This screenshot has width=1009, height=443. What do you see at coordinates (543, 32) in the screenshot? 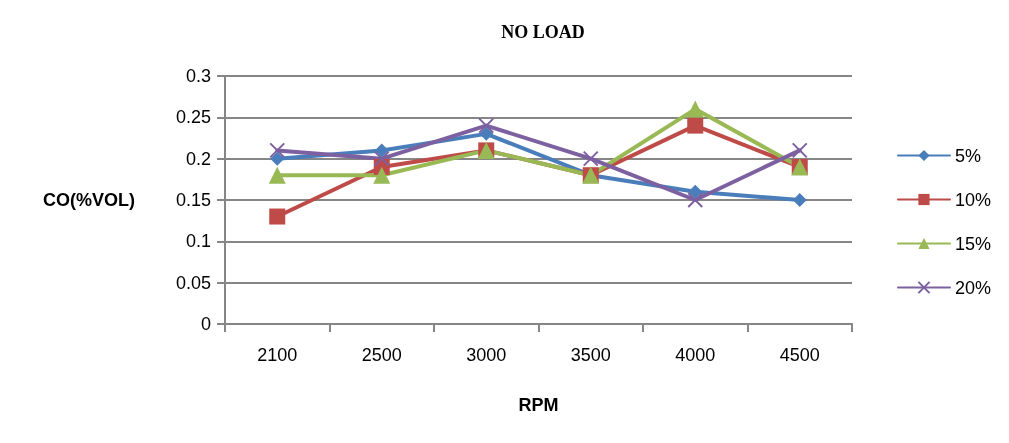
I see `chart-title: NO LOAD` at bounding box center [543, 32].